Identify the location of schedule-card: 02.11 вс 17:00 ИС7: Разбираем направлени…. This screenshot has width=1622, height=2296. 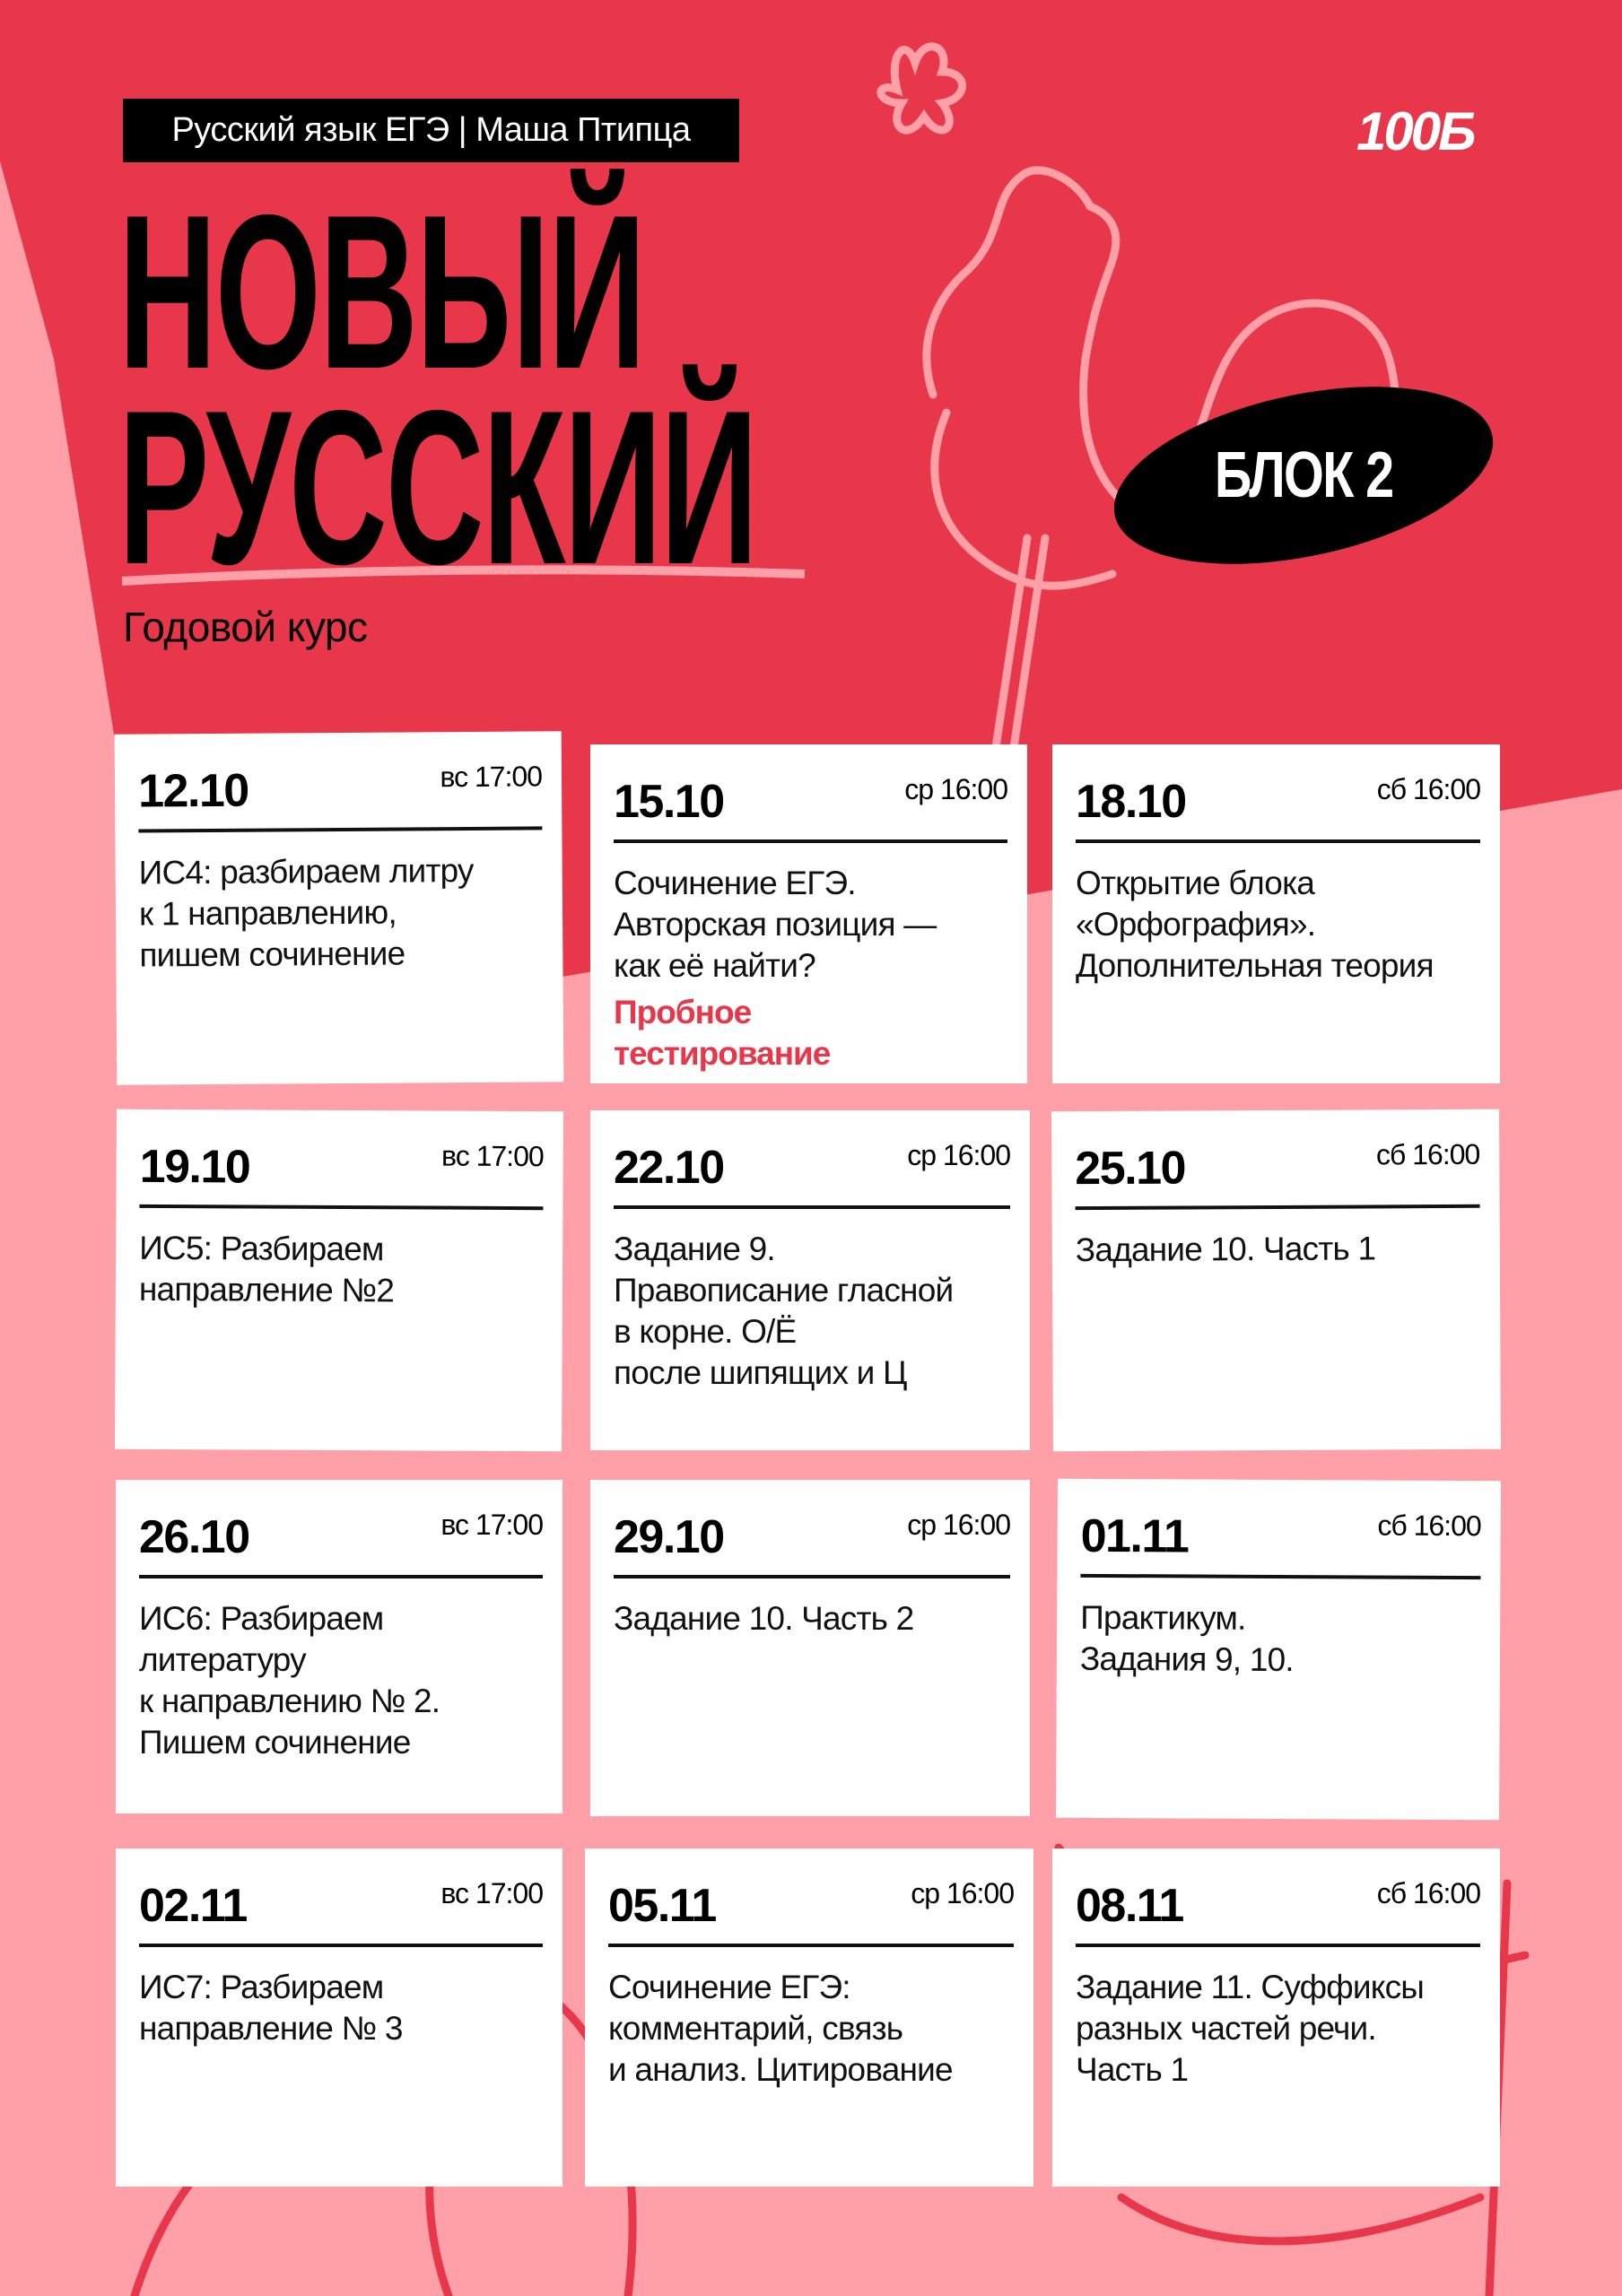
(339, 2017).